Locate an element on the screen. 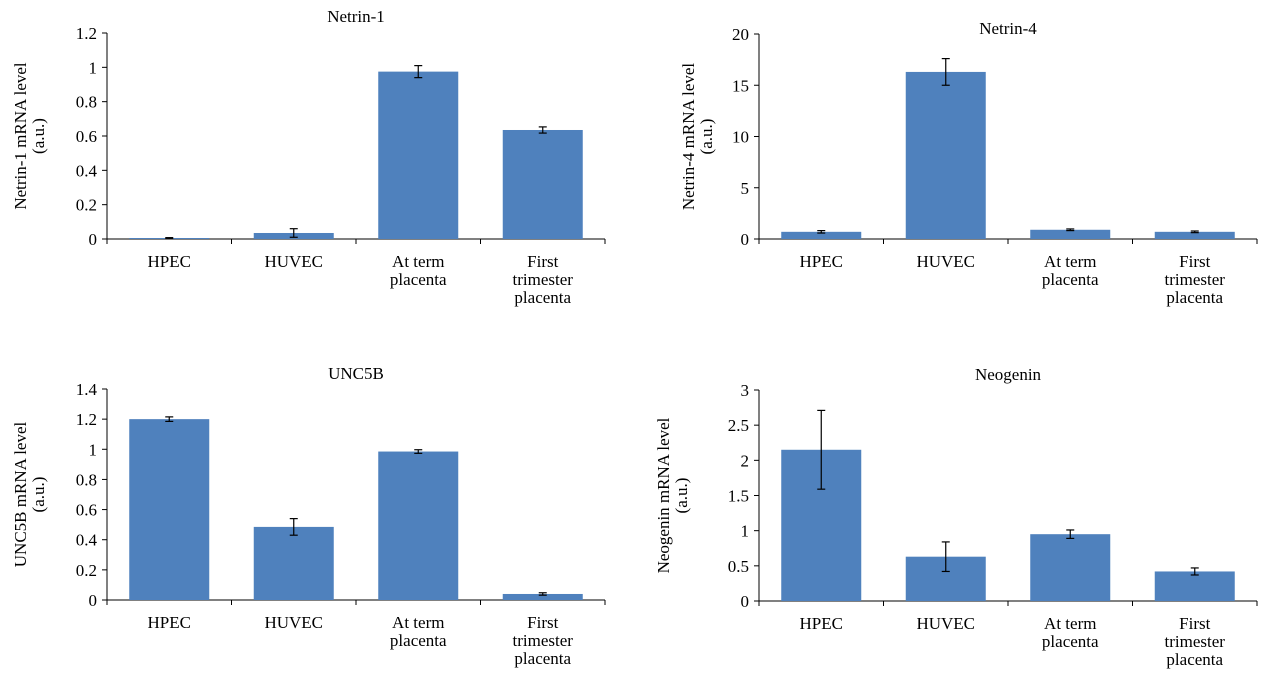 The width and height of the screenshot is (1277, 677). y-tick-label: 1.4 is located at coordinates (87, 389).